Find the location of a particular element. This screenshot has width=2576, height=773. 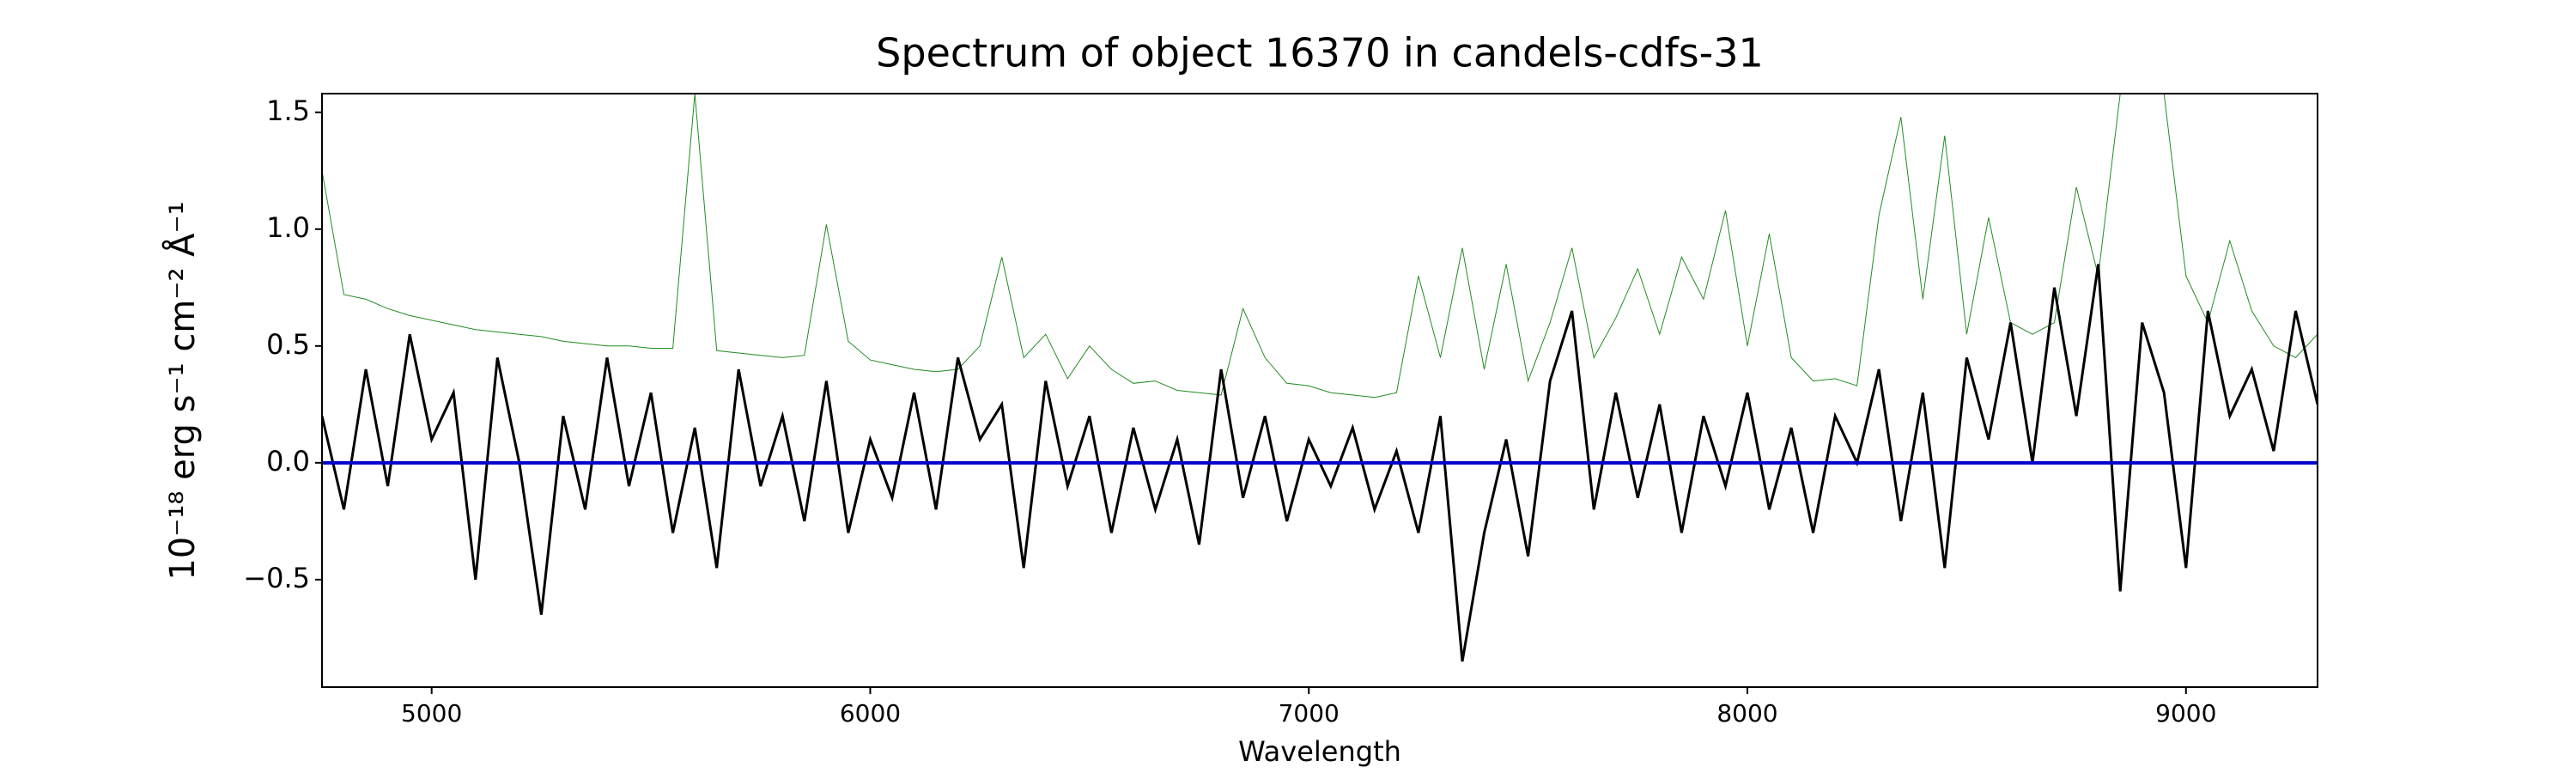

y-tick-label: −0.5 is located at coordinates (276, 578).